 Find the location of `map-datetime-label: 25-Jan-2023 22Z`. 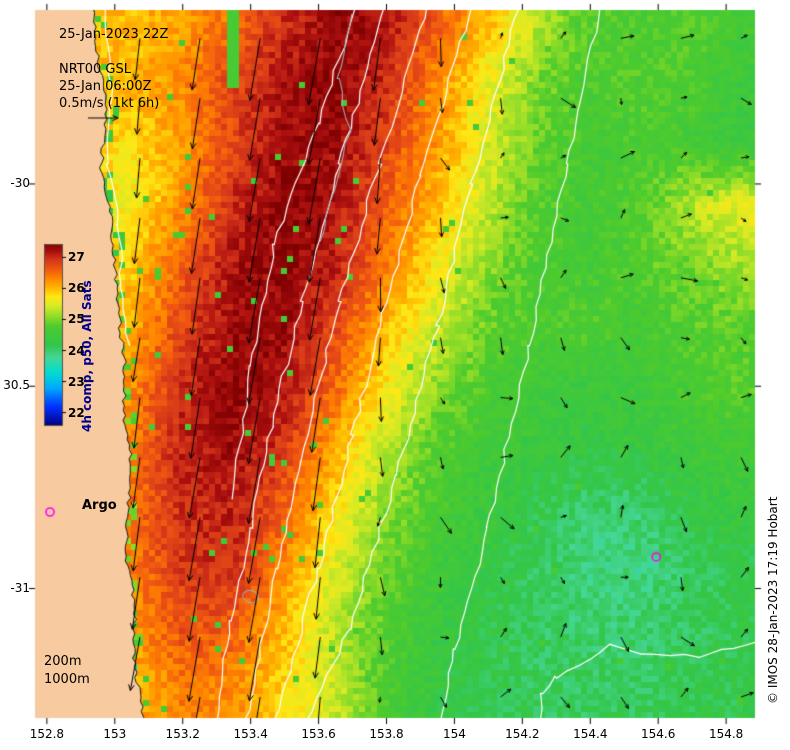

map-datetime-label: 25-Jan-2023 22Z is located at coordinates (114, 34).